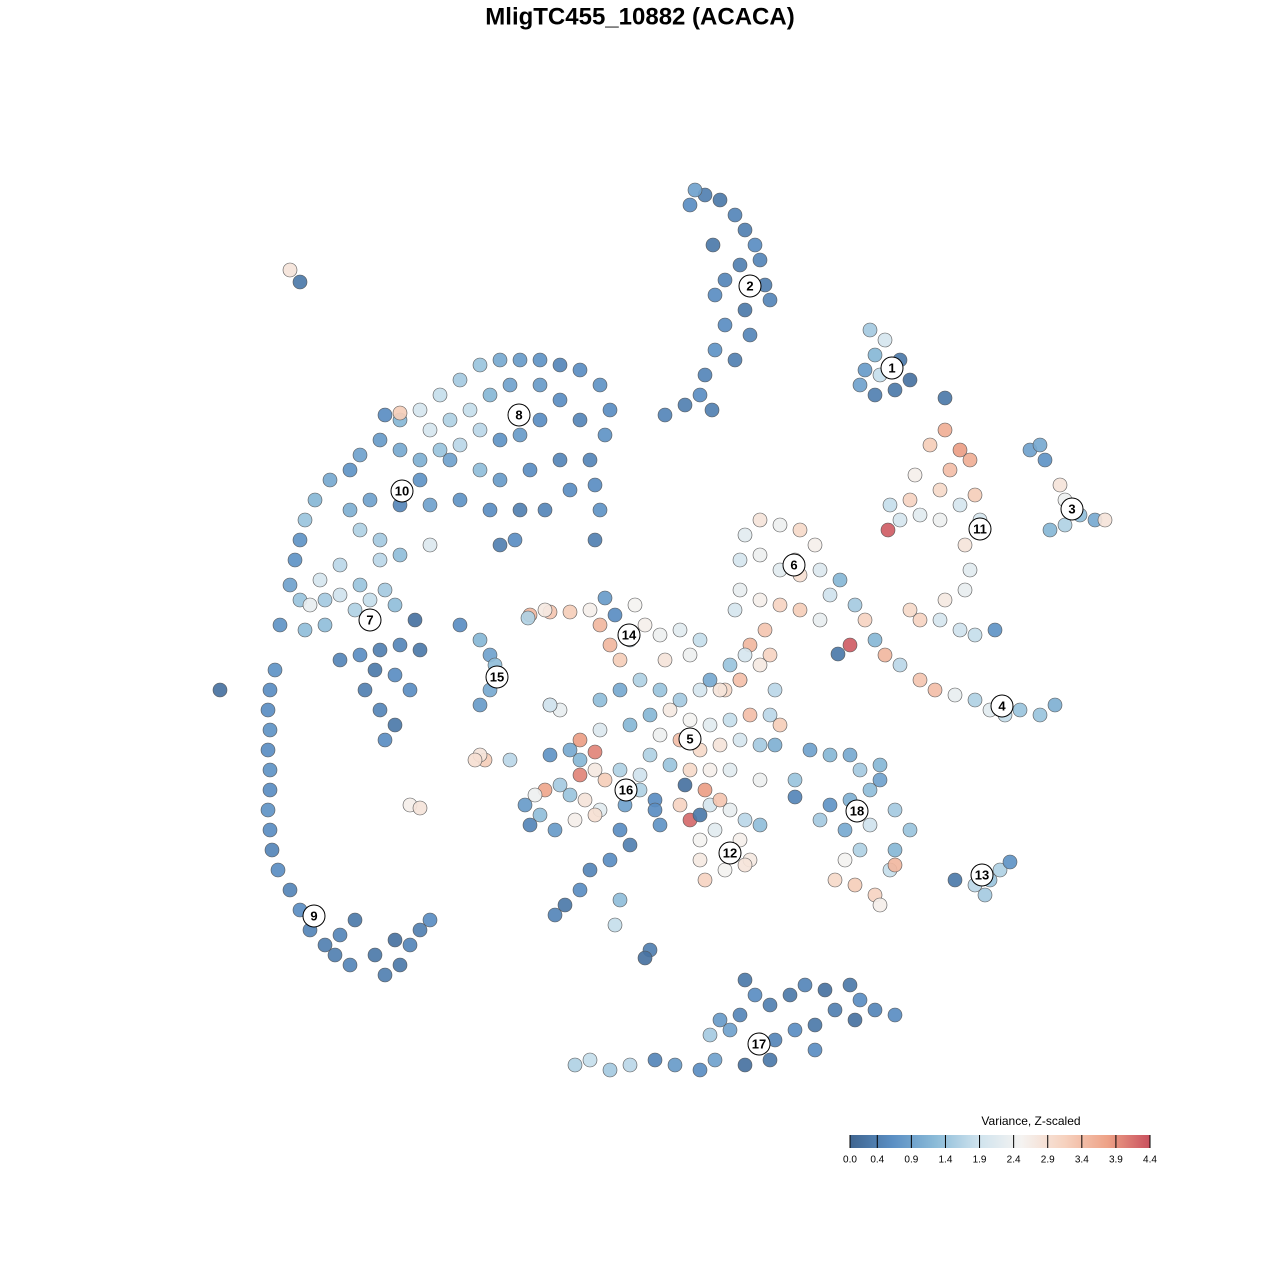 Image resolution: width=1280 pixels, height=1280 pixels. What do you see at coordinates (639, 16) in the screenshot?
I see `chart-title: MligTC455_10882 (ACACA)` at bounding box center [639, 16].